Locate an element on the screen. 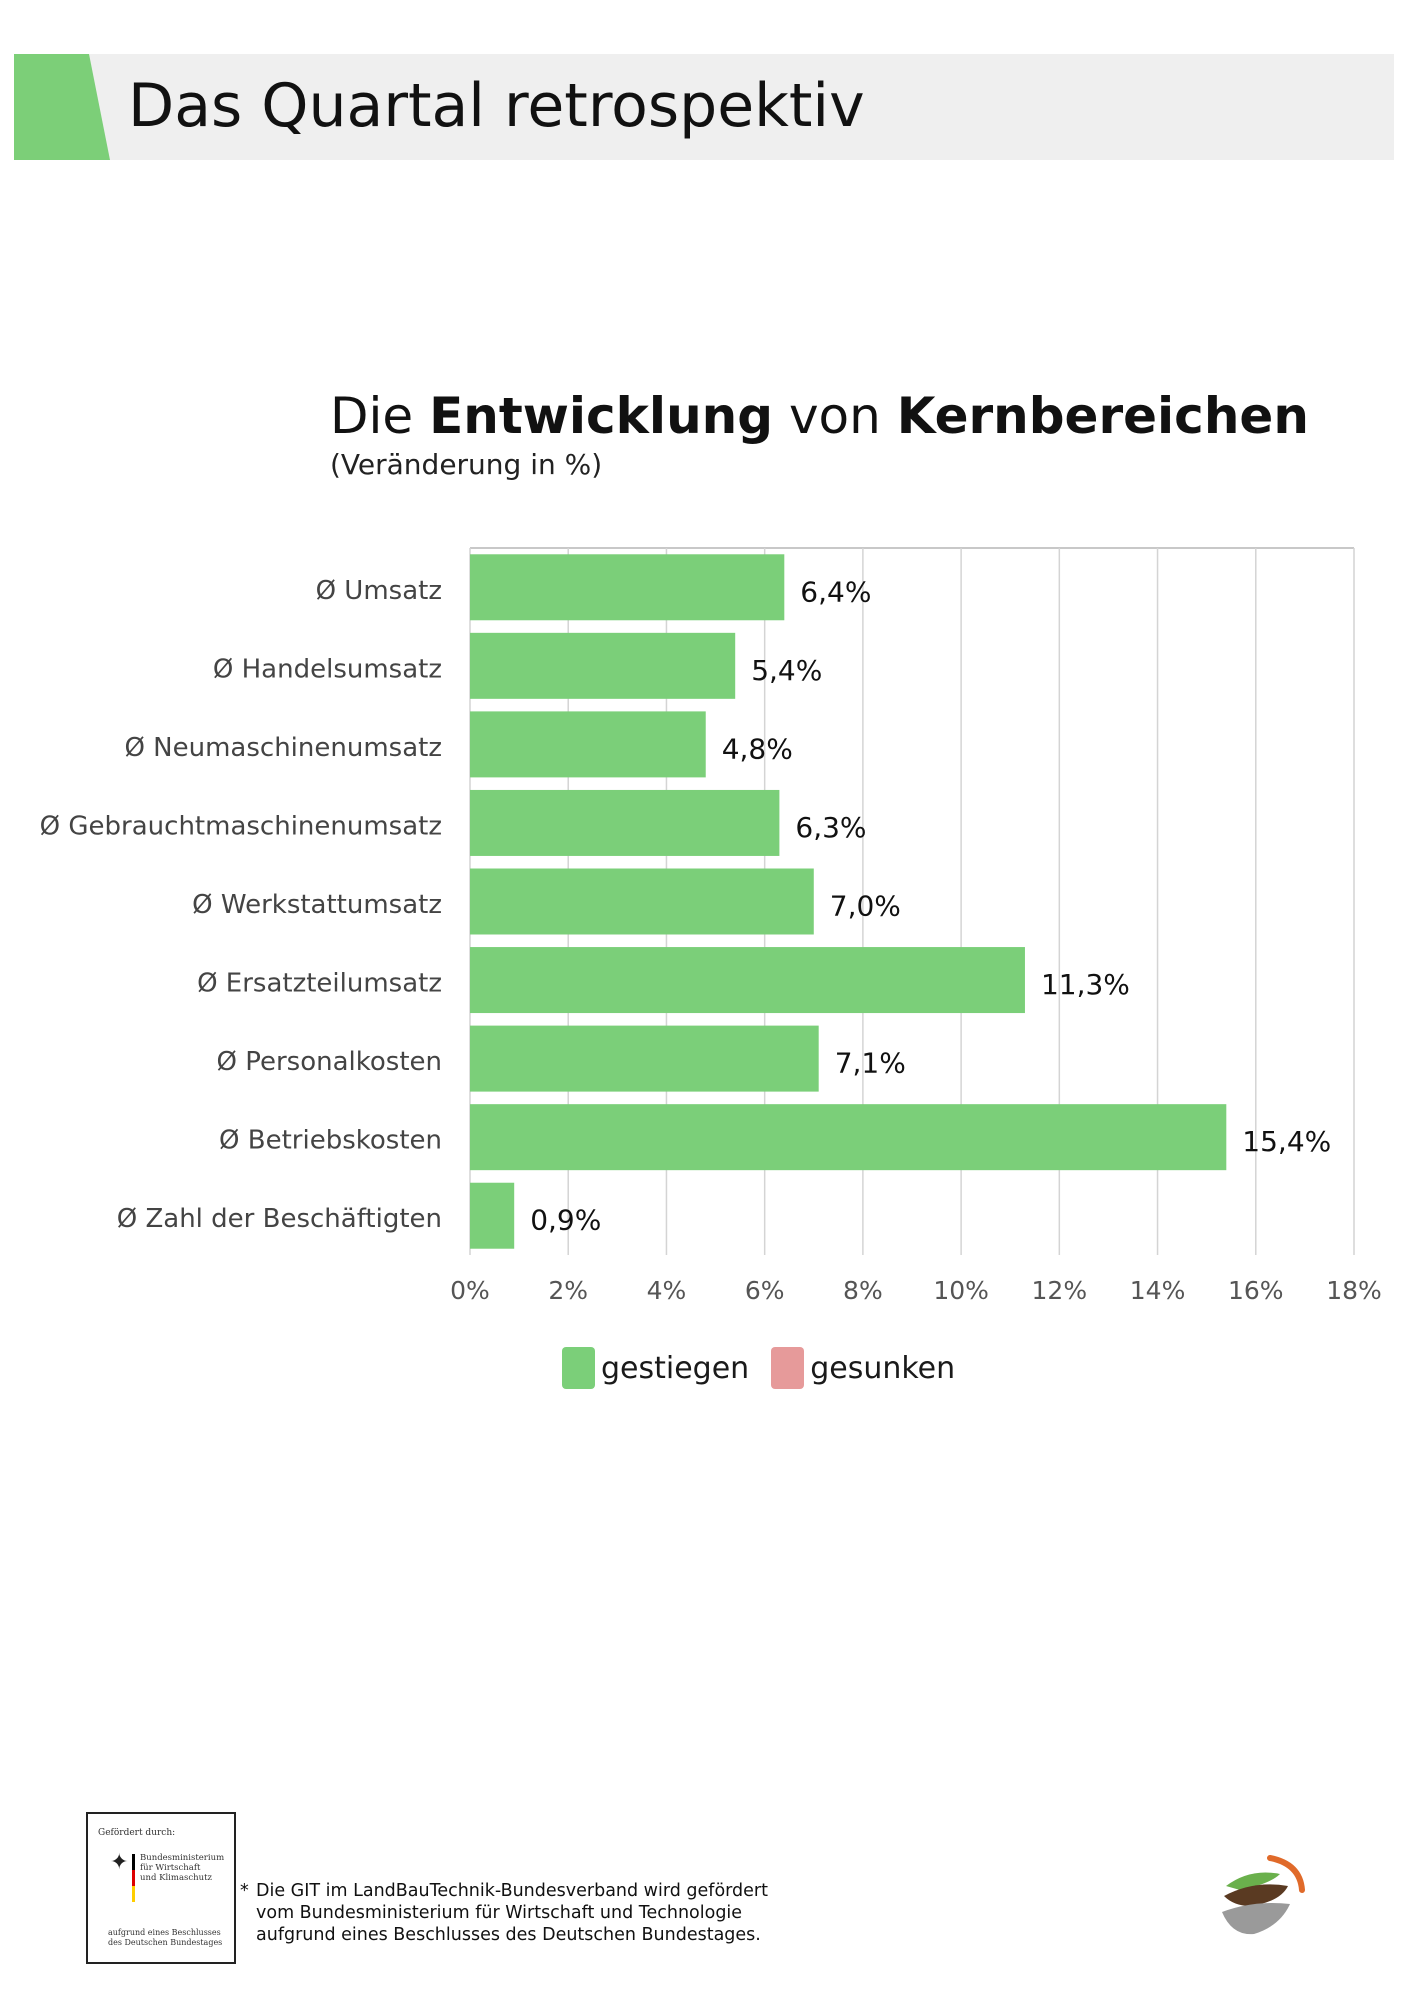 This screenshot has width=1413, height=2000. funding-heading: Gefördert durch: is located at coordinates (137, 1833).